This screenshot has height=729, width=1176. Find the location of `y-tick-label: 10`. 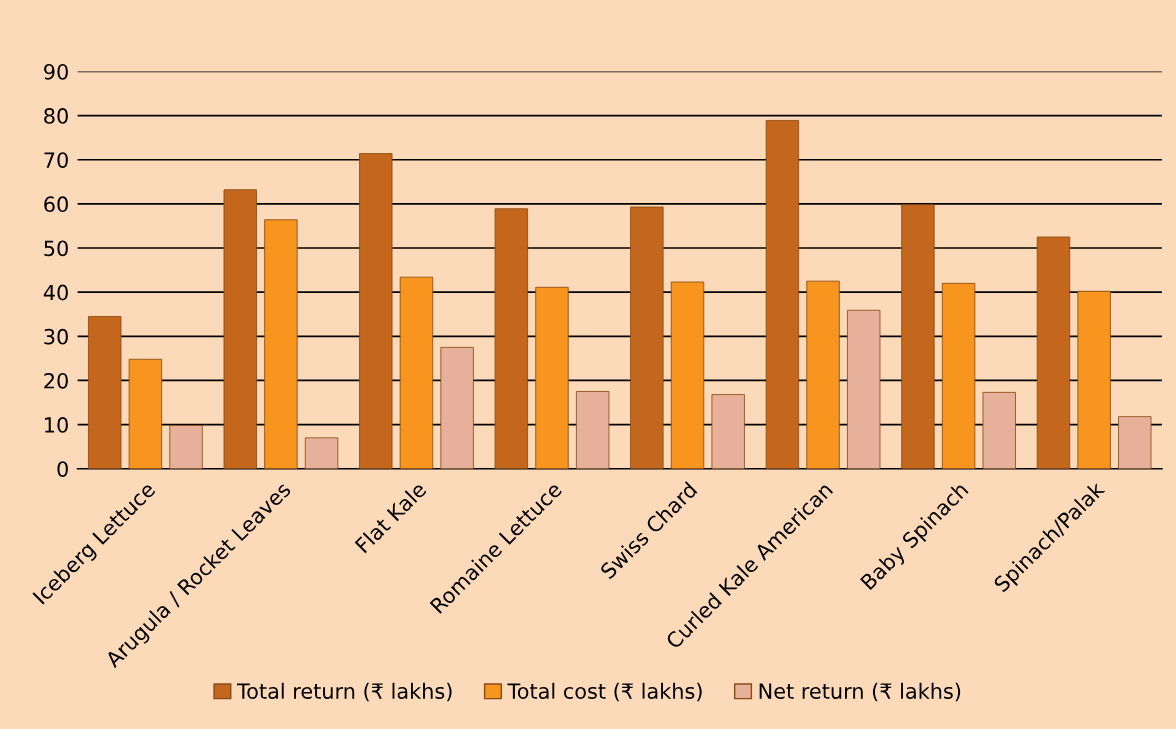

y-tick-label: 10 is located at coordinates (56, 425).